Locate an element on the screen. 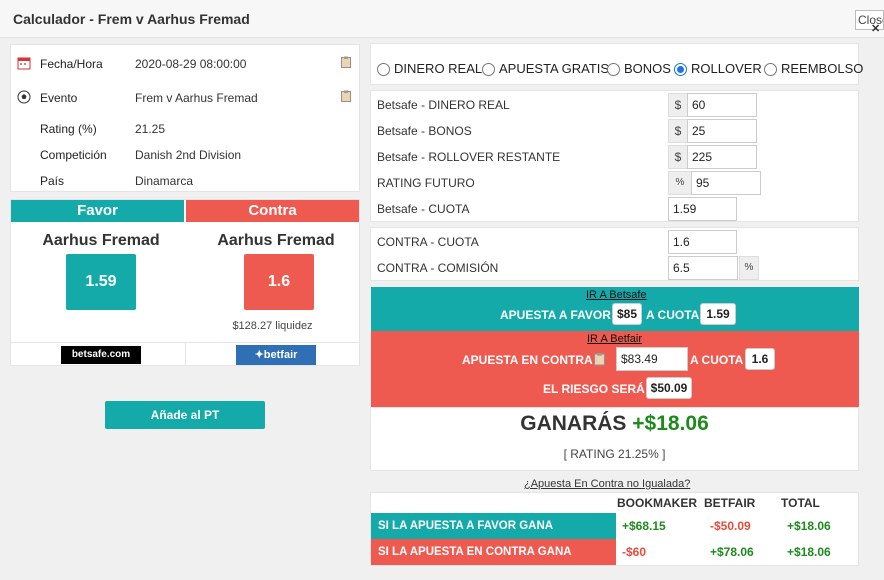 The image size is (884, 580). favor-odds-value: 1.59 is located at coordinates (718, 314).